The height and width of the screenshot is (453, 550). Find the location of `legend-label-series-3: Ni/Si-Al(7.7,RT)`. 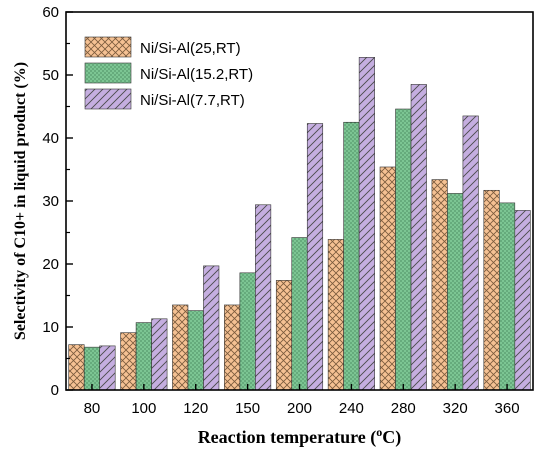

legend-label-series-3: Ni/Si-Al(7.7,RT) is located at coordinates (192, 100).